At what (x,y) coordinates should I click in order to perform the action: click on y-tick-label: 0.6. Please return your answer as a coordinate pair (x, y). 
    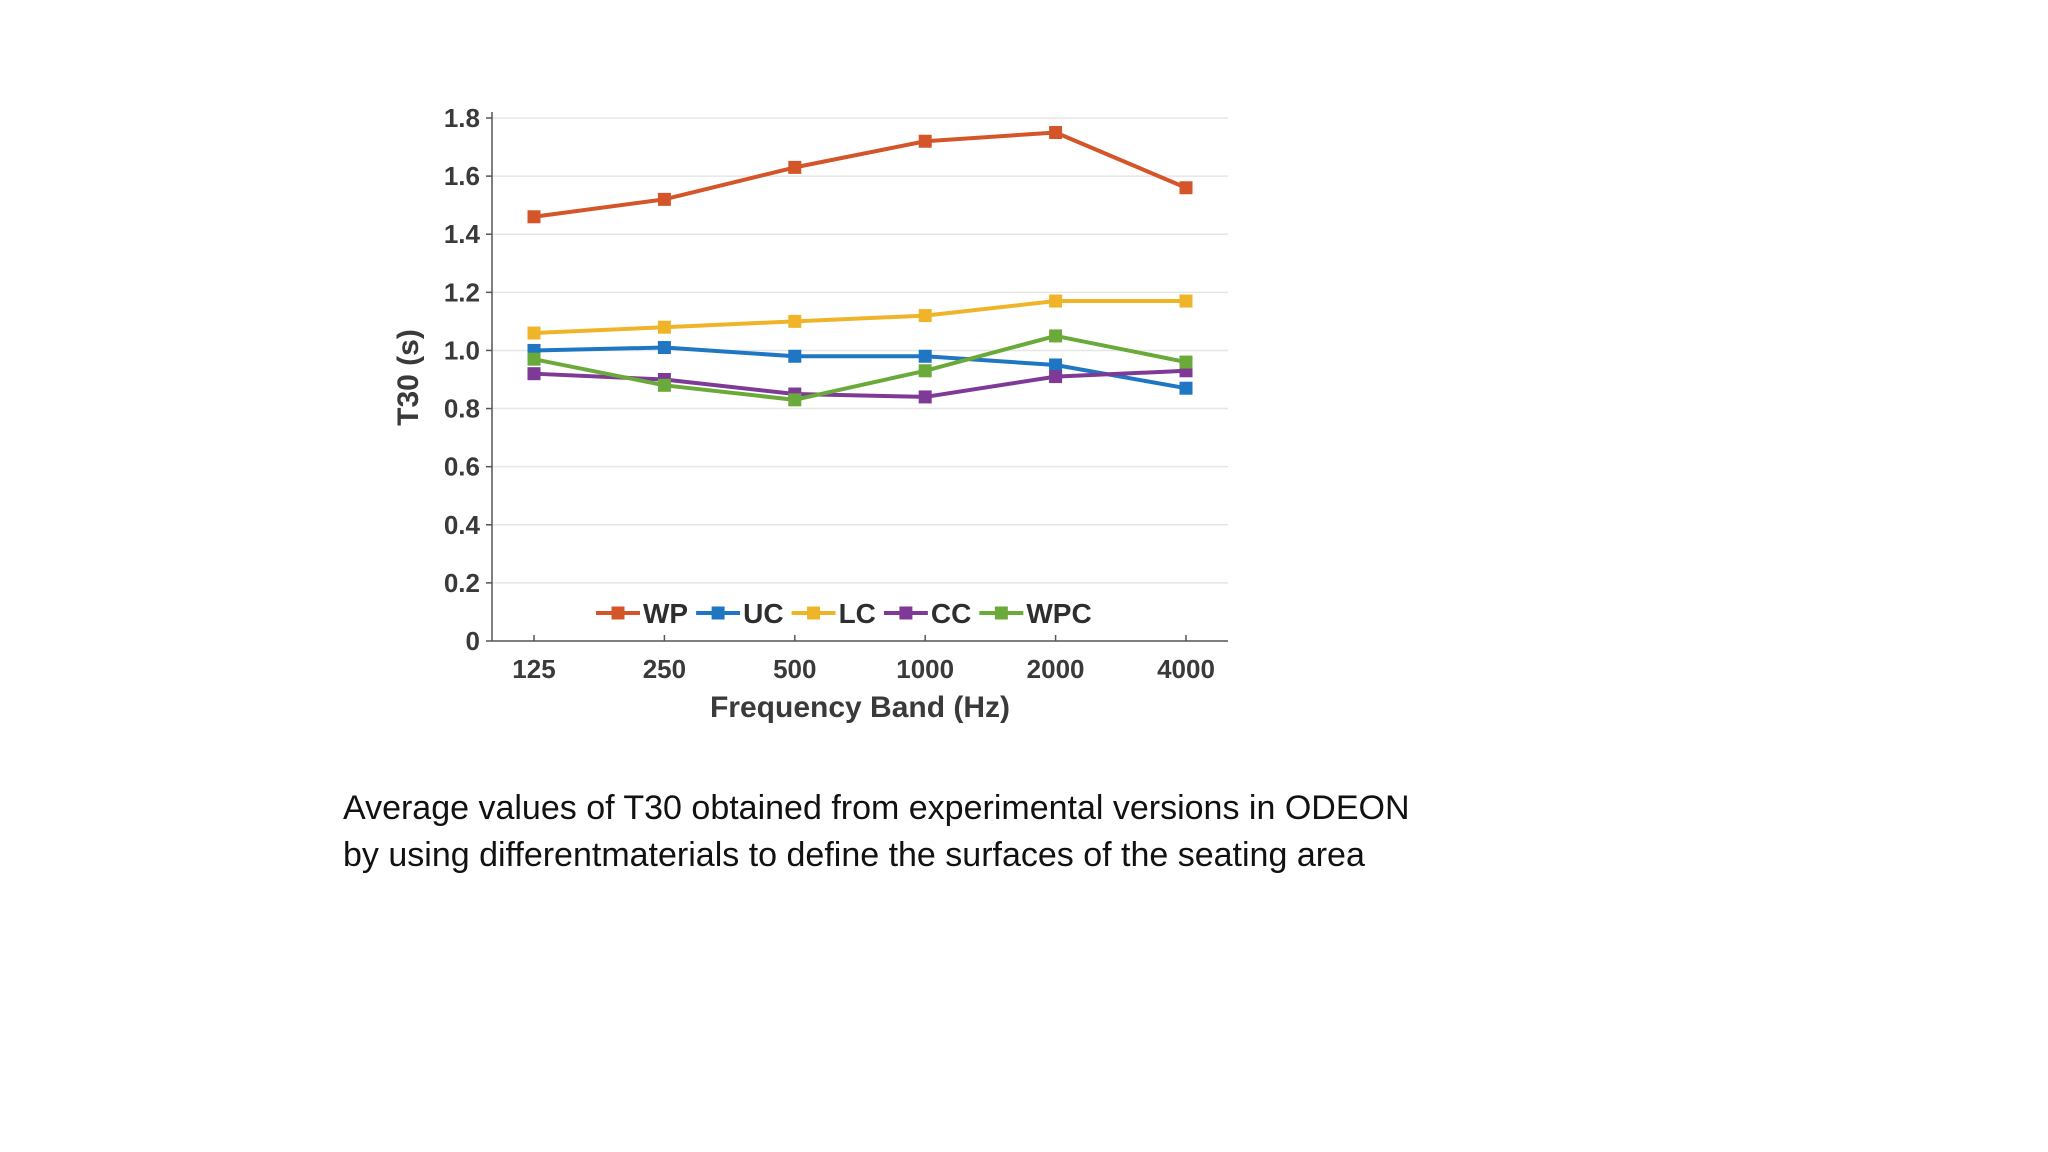
    Looking at the image, I should click on (462, 467).